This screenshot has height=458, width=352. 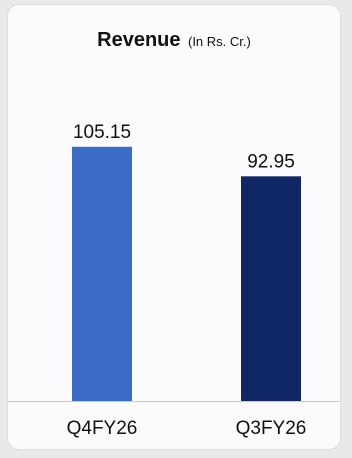 I want to click on chart-title-main: Revenue, so click(x=139, y=40).